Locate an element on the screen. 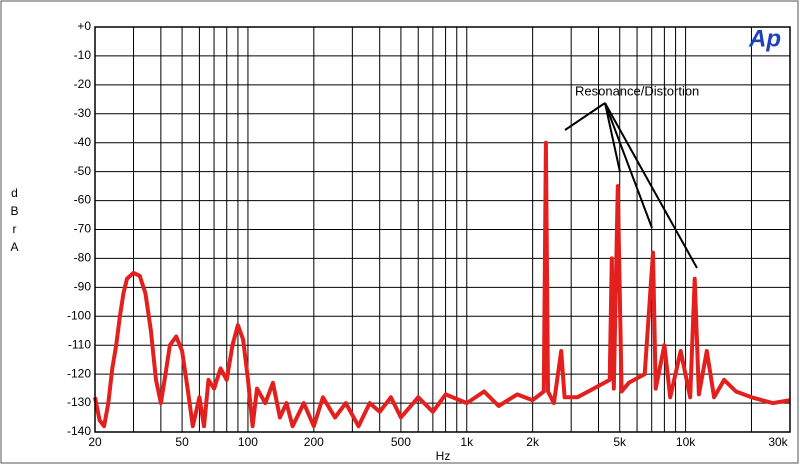 Image resolution: width=800 pixels, height=474 pixels. y-tick-label: -140 is located at coordinates (79, 431).